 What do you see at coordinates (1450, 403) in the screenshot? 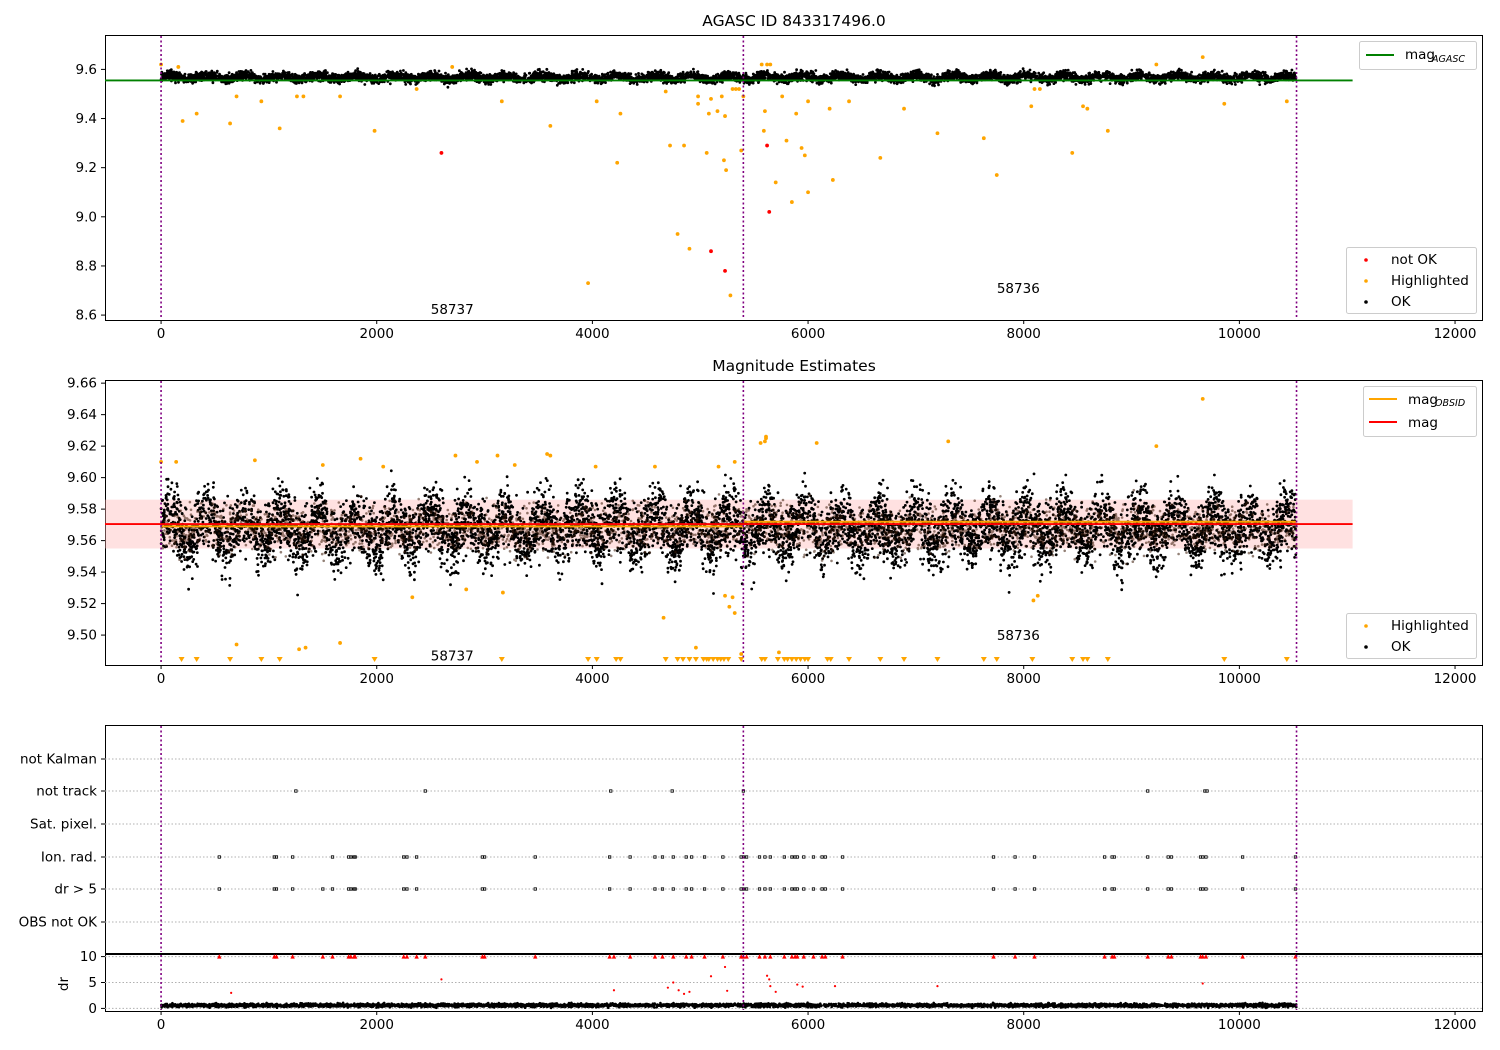
I see `legend-obsid-sub: OBSID` at bounding box center [1450, 403].